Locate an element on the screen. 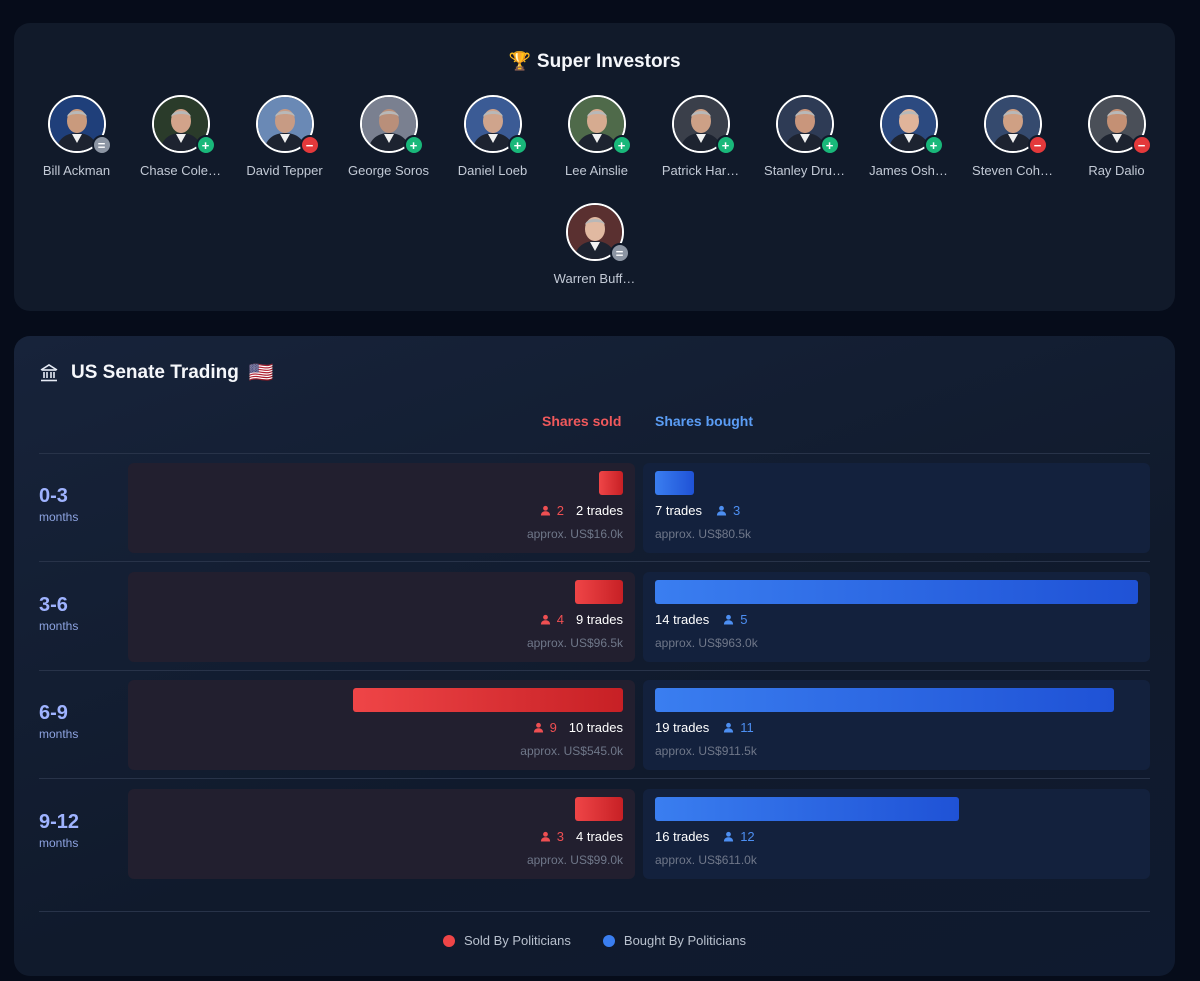 This screenshot has width=1200, height=981. bought-stats: 7 trades 3 is located at coordinates (697, 510).